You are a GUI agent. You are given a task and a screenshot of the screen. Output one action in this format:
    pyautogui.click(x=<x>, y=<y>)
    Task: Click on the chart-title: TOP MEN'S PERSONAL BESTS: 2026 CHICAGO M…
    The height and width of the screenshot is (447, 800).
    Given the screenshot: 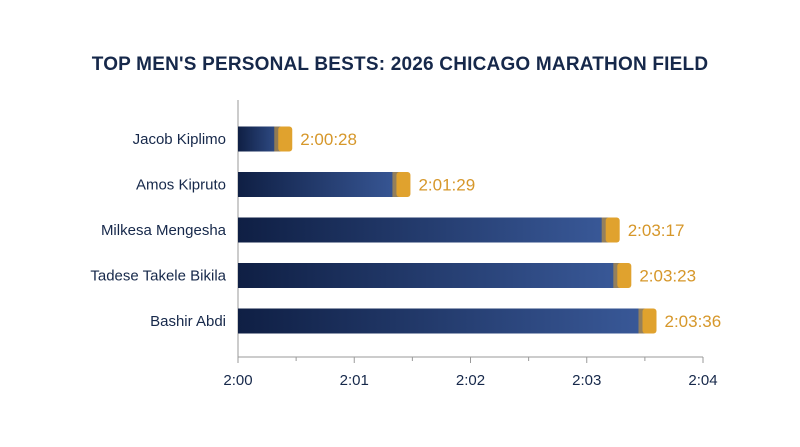 What is the action you would take?
    pyautogui.click(x=400, y=64)
    